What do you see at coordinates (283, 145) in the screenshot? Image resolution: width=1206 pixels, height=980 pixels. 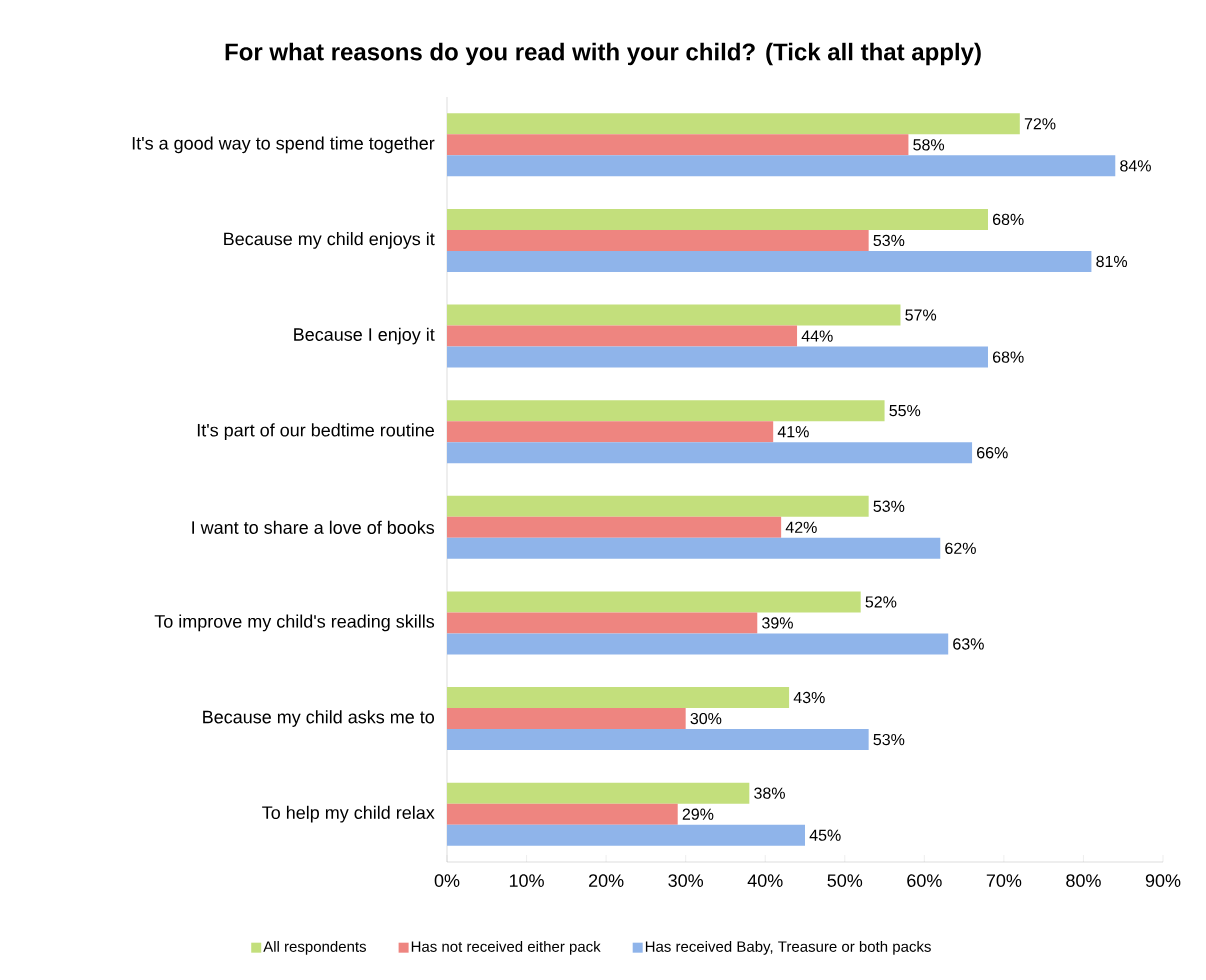 I see `y-tick-label: It's a good way to spend time together` at bounding box center [283, 145].